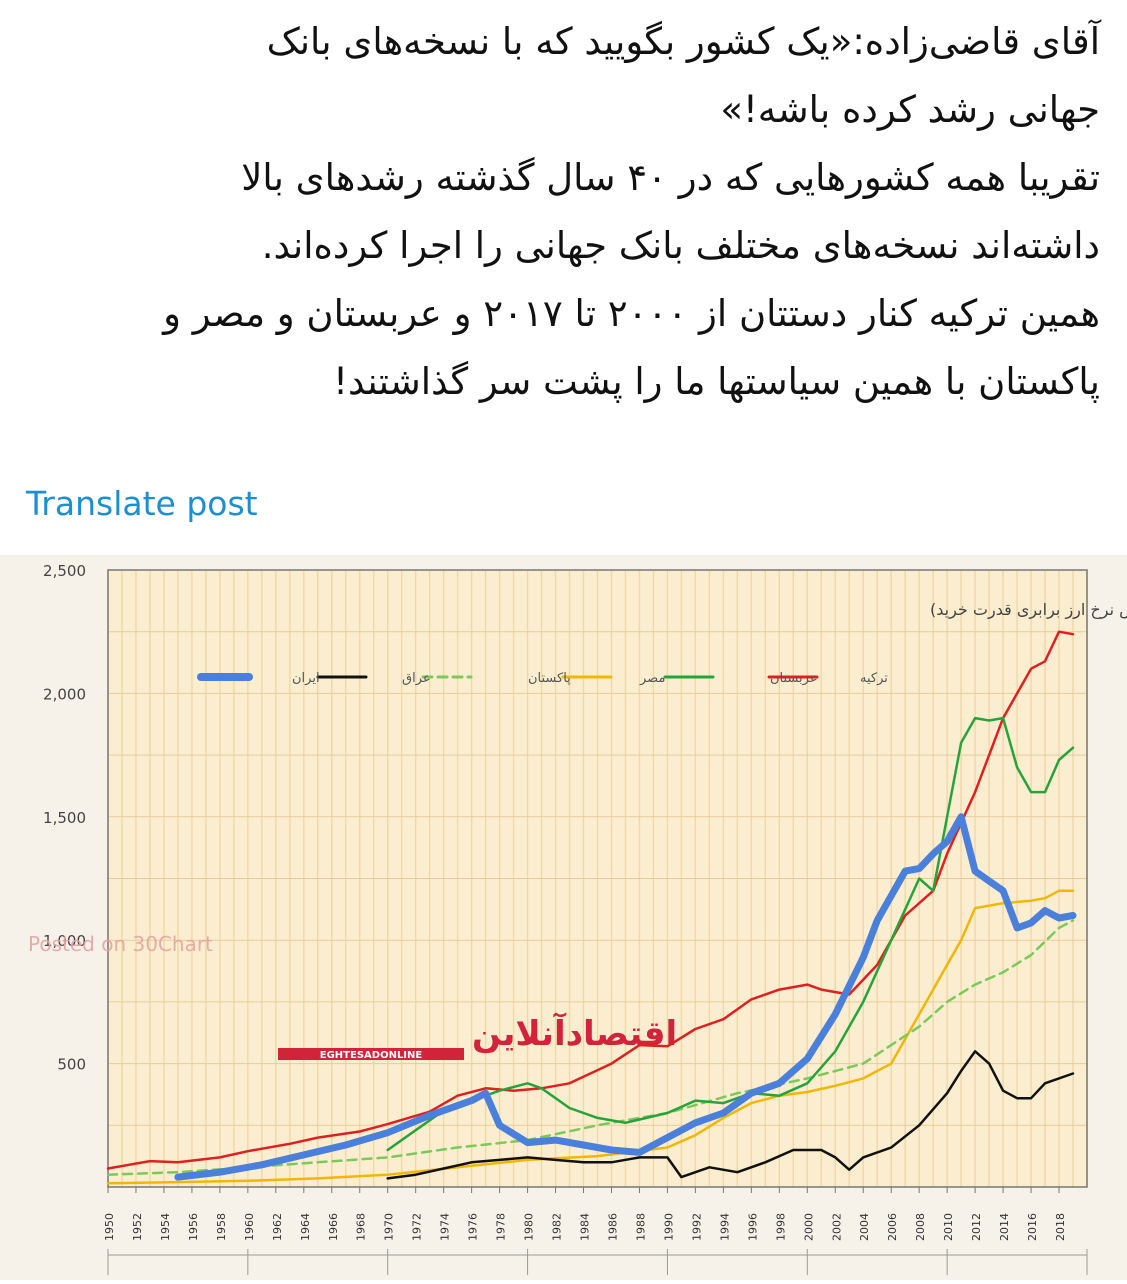 This screenshot has height=1284, width=1127. Describe the element at coordinates (1032, 1227) in the screenshot. I see `x-tick-label: 2016` at that location.